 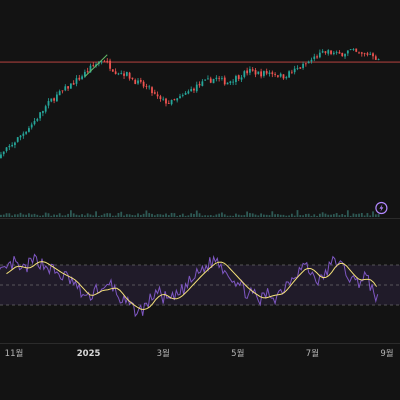 I want to click on volume-bars, so click(x=190, y=213).